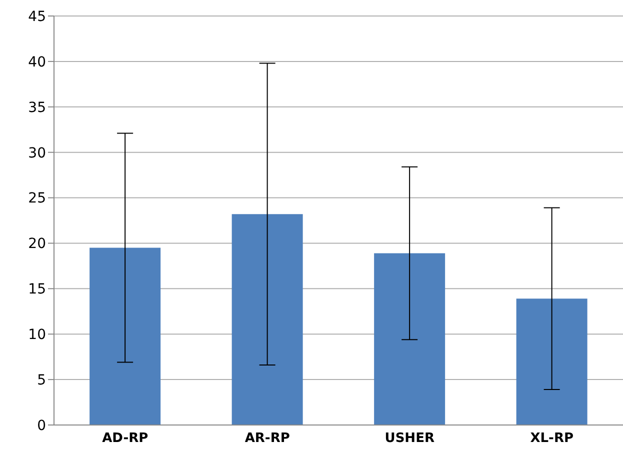 Image resolution: width=623 pixels, height=453 pixels. Describe the element at coordinates (125, 438) in the screenshot. I see `x-tick-label: AD-RP` at that location.